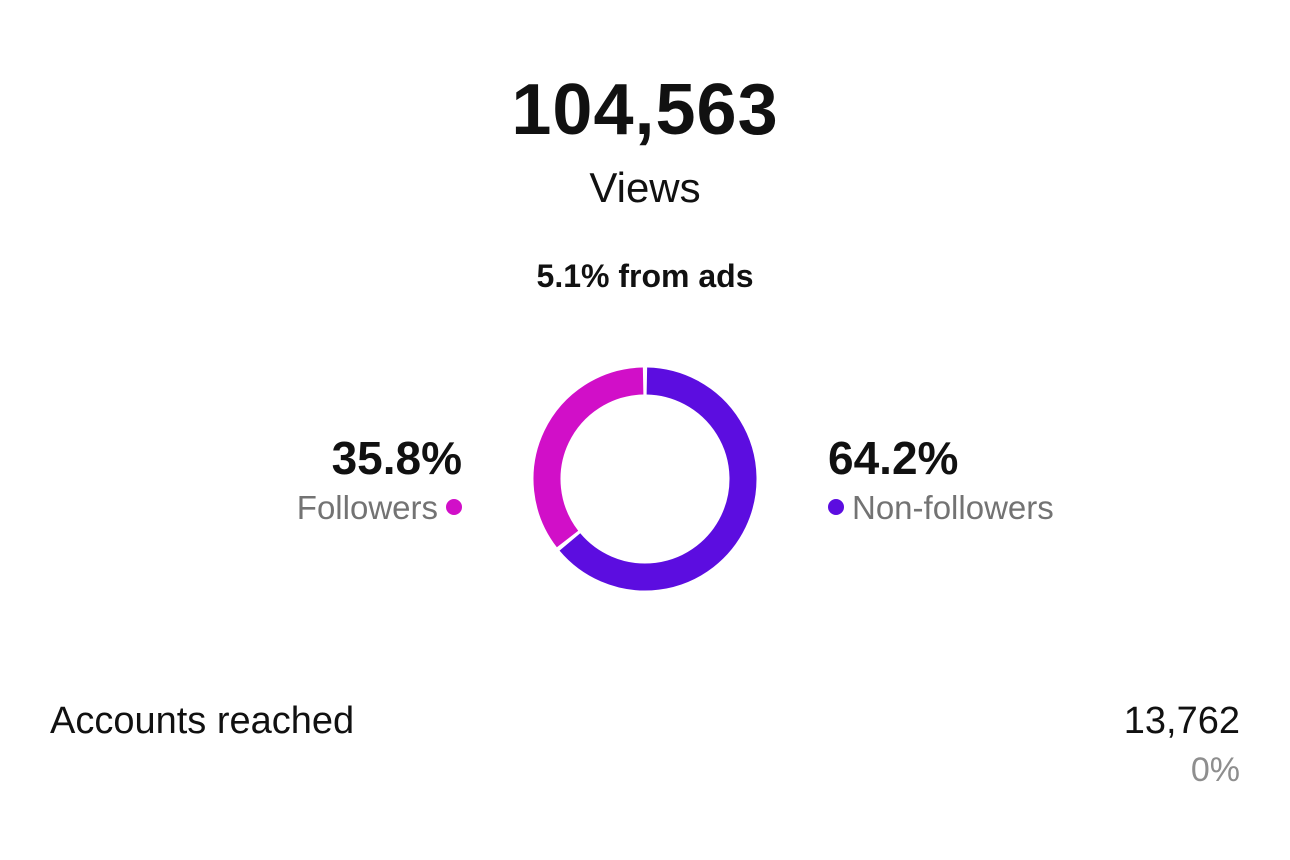  What do you see at coordinates (454, 507) in the screenshot?
I see `followers-color-dot` at bounding box center [454, 507].